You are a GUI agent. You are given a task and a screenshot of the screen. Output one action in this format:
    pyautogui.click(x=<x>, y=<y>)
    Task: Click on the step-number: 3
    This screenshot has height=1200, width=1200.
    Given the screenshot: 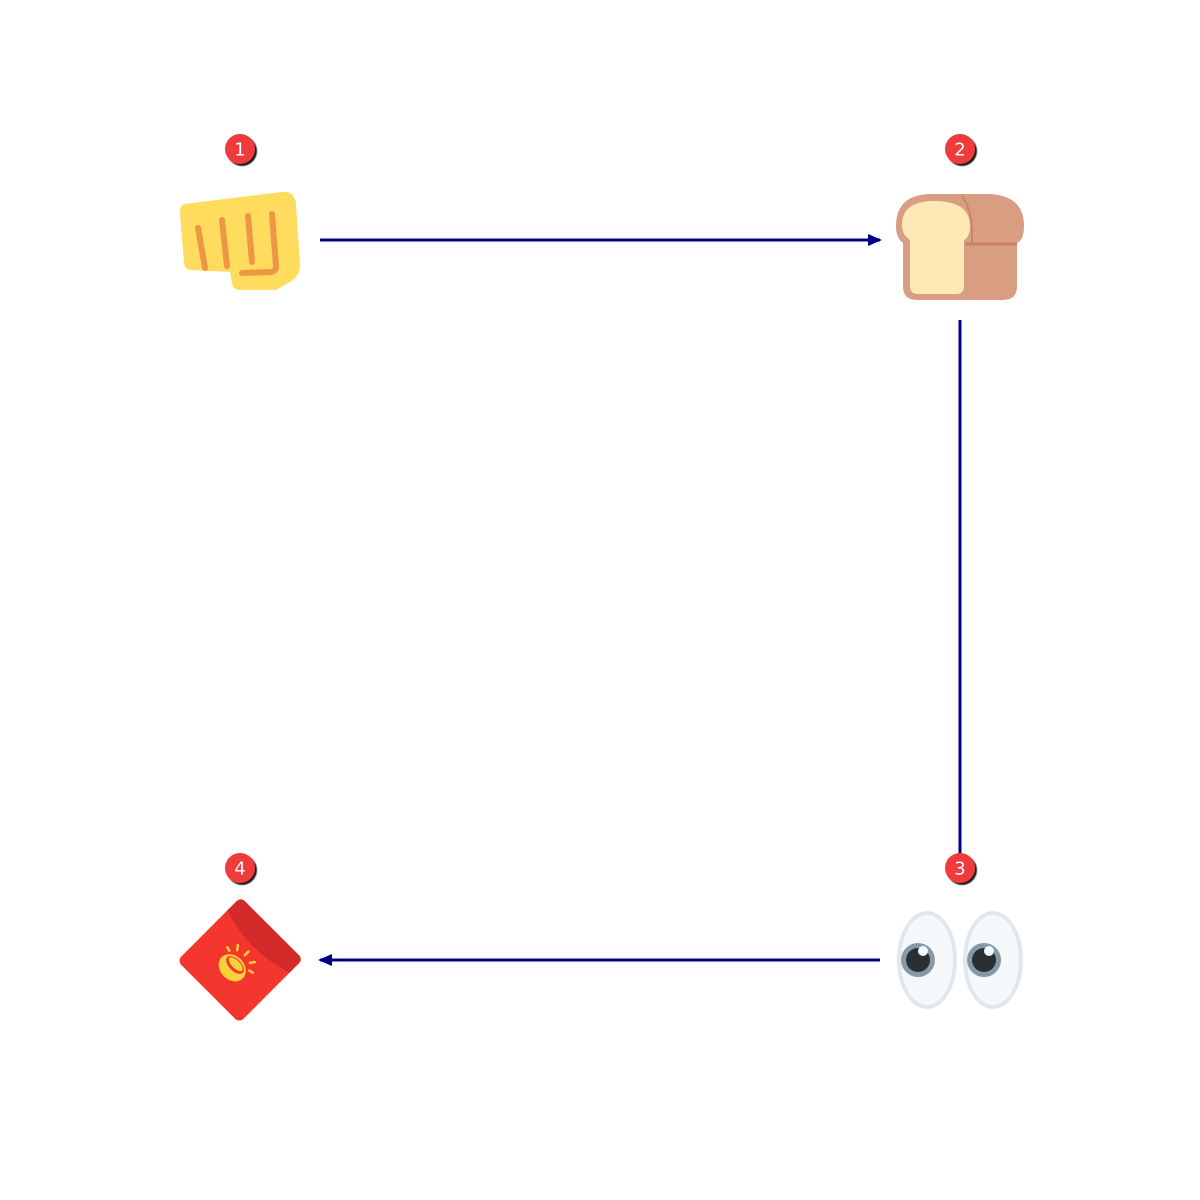 What is the action you would take?
    pyautogui.click(x=959, y=869)
    